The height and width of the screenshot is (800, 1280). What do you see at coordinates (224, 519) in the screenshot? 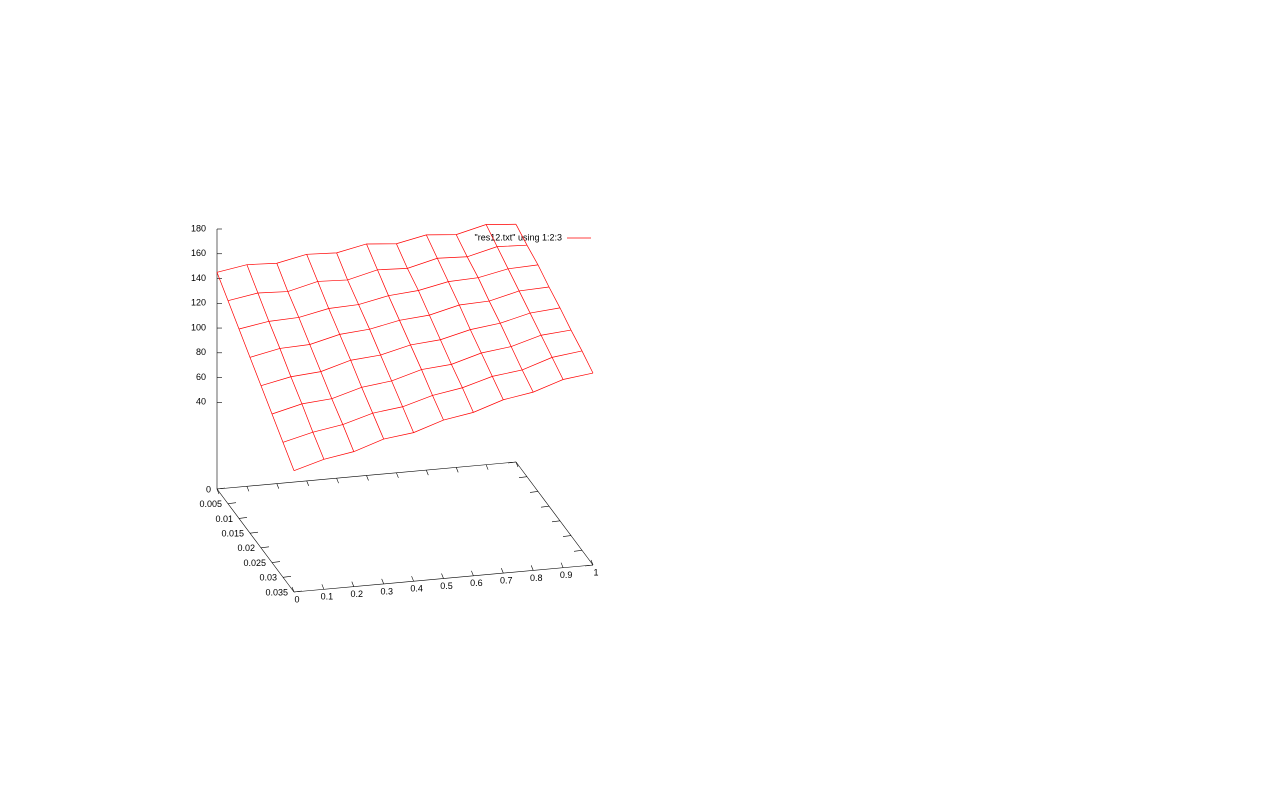
I see `y-tick-label: 0.01` at bounding box center [224, 519].